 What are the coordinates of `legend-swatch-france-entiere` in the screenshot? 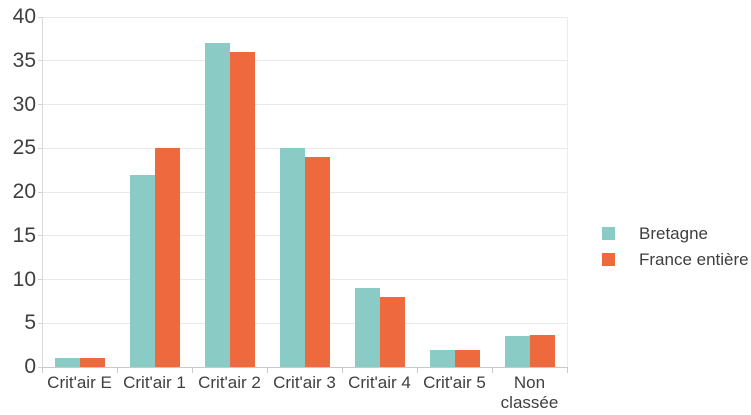 It's located at (608, 259).